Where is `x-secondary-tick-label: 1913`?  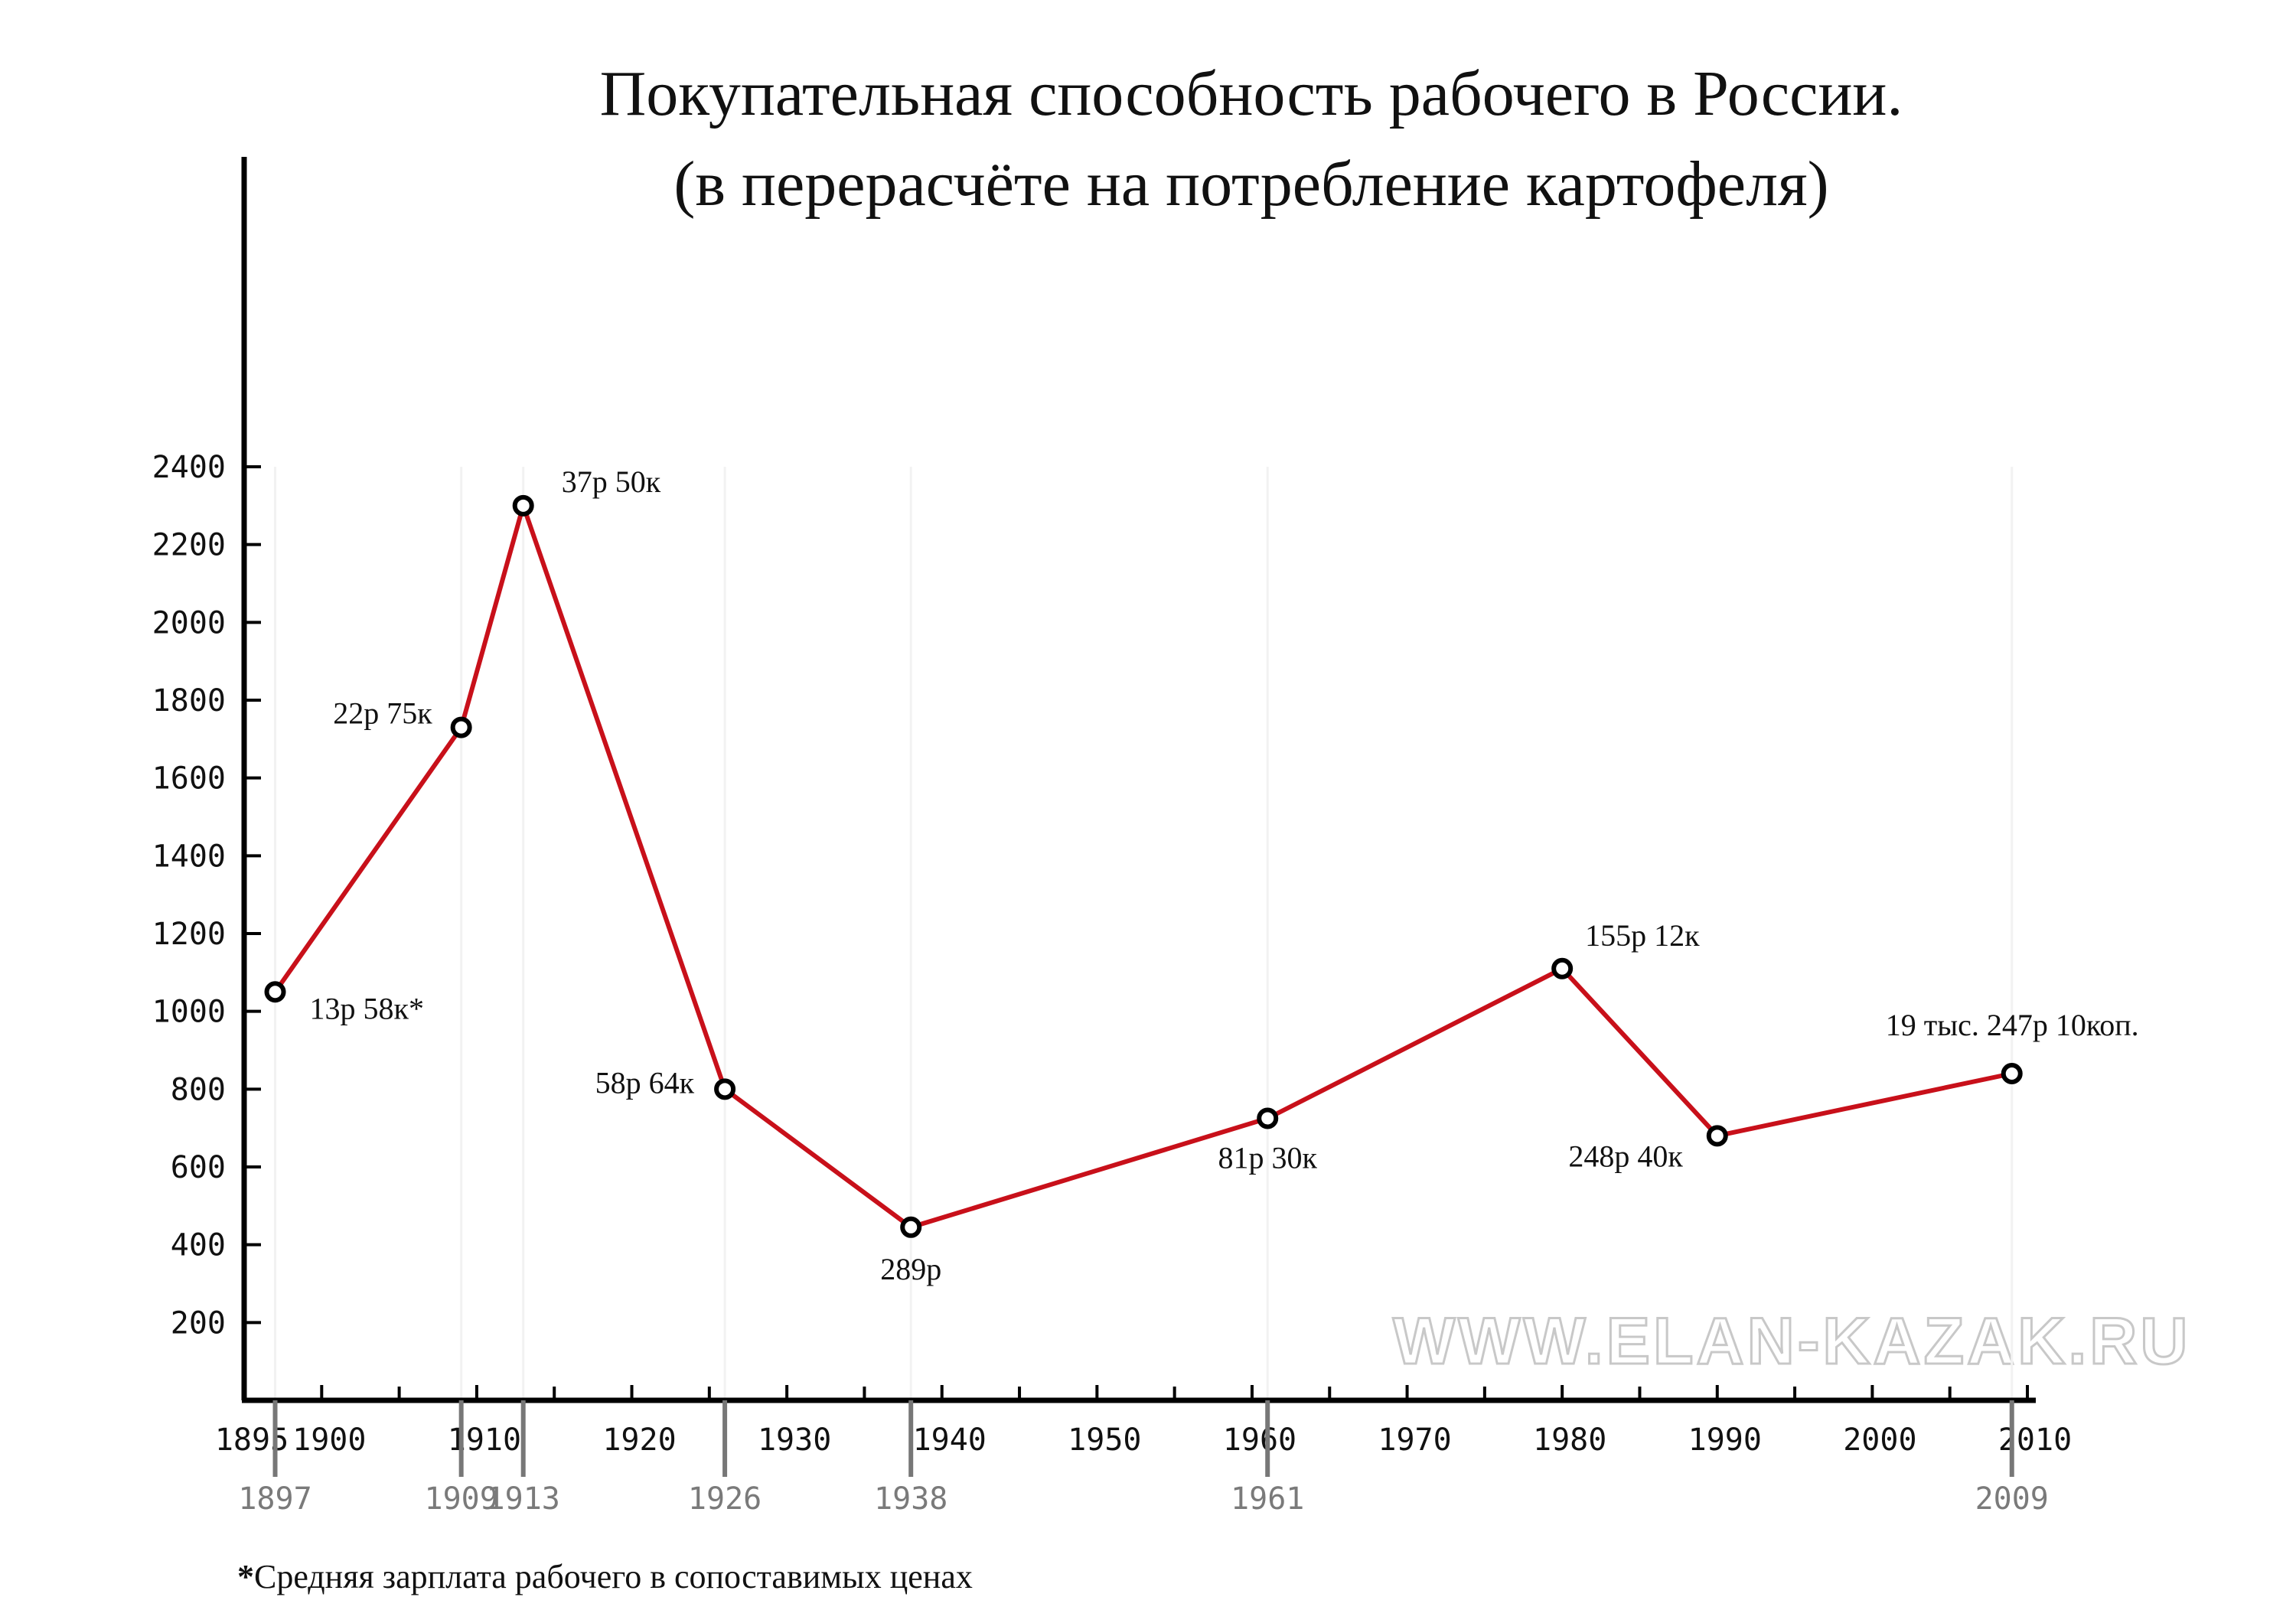
x-secondary-tick-label: 1913 is located at coordinates (523, 1499).